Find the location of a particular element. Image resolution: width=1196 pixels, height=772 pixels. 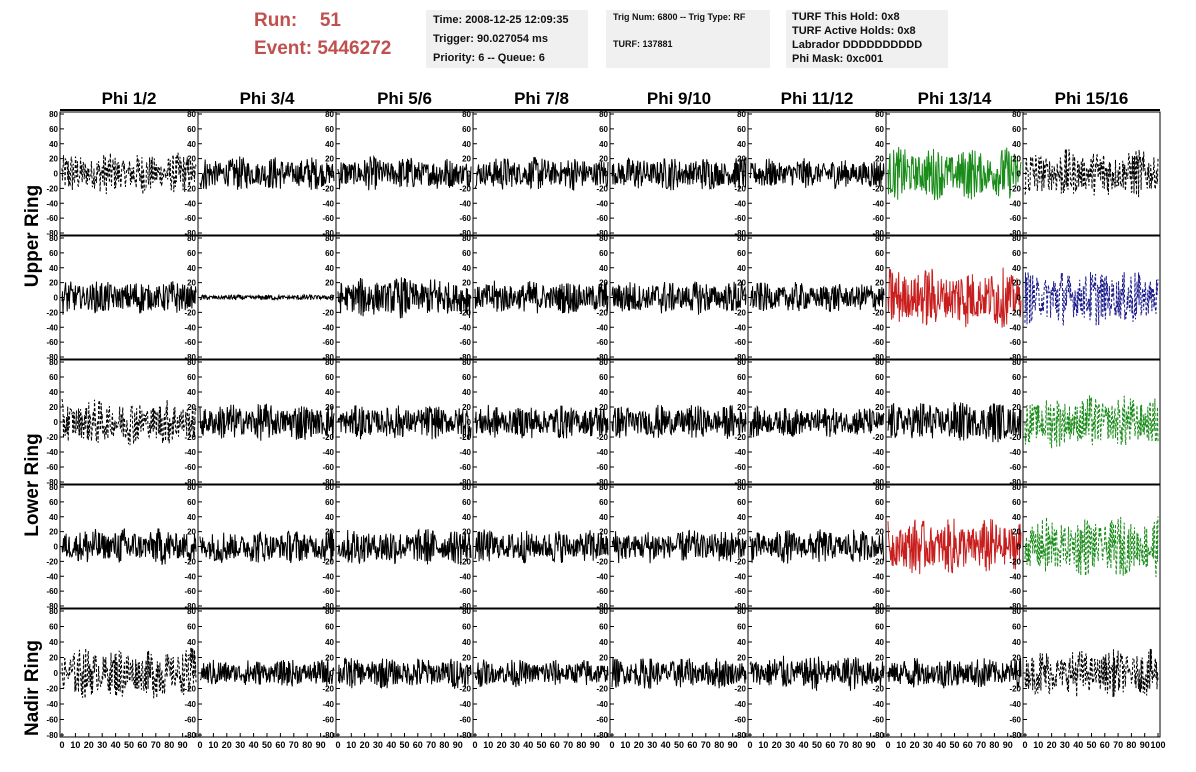

column-title: Phi 15/16 is located at coordinates (1092, 98).